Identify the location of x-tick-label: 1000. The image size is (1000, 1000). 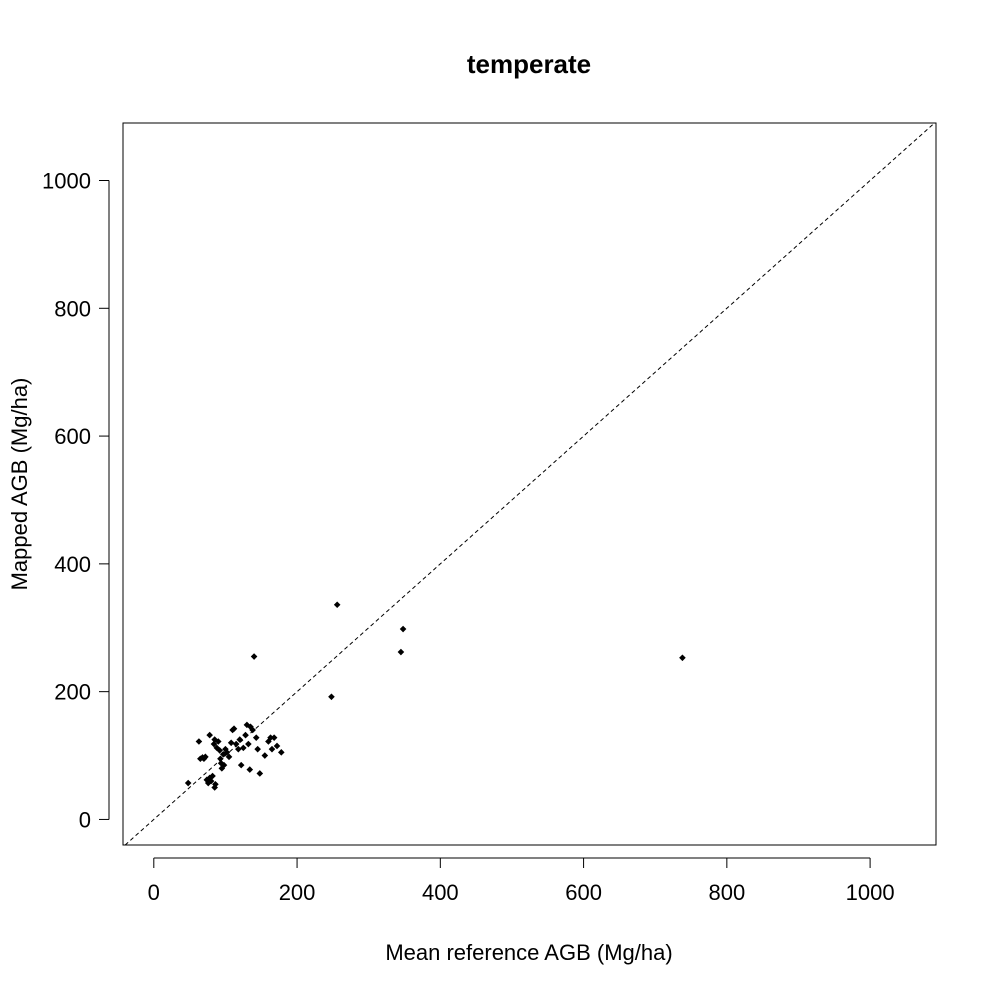
(870, 892).